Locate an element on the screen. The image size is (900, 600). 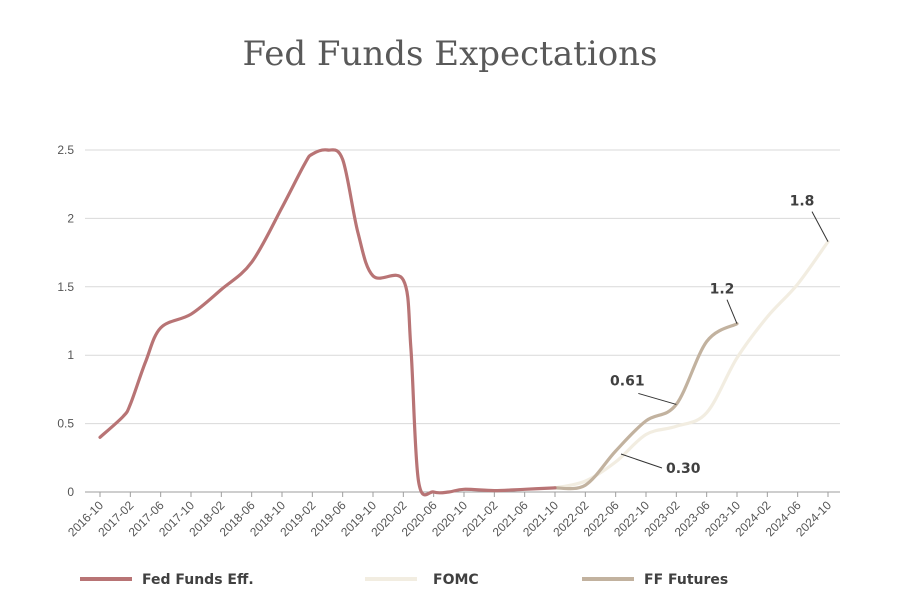
legend-label-fomc: FOMC is located at coordinates (456, 580).